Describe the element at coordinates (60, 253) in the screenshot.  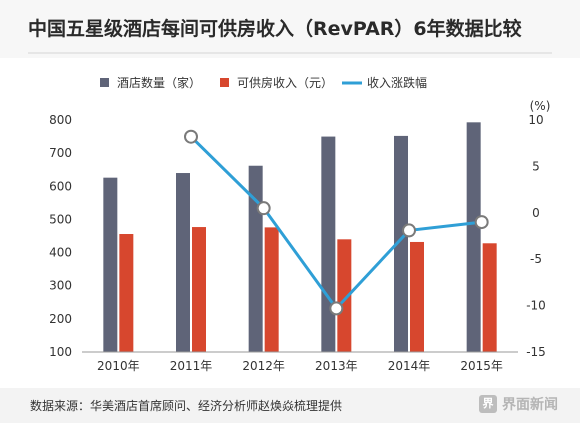
I see `left-axis-tick-label: 400` at that location.